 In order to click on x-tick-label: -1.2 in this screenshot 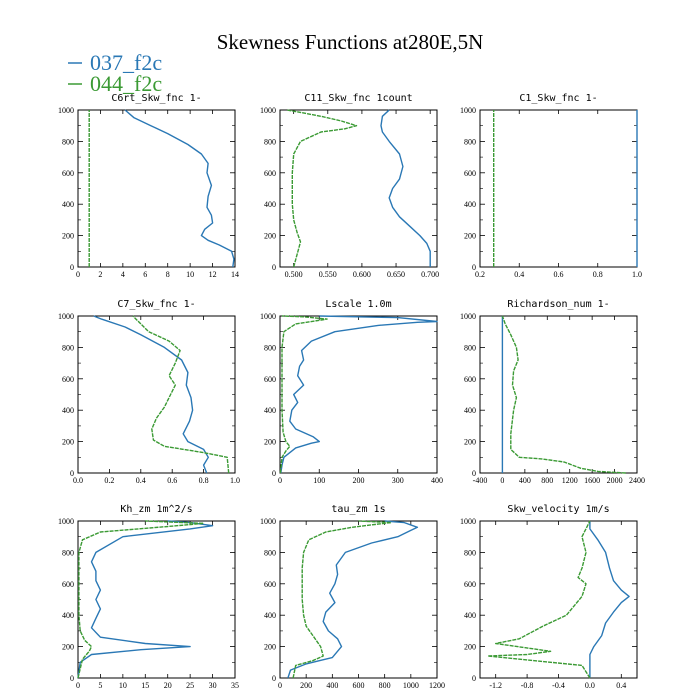, I will do `click(495, 685)`.